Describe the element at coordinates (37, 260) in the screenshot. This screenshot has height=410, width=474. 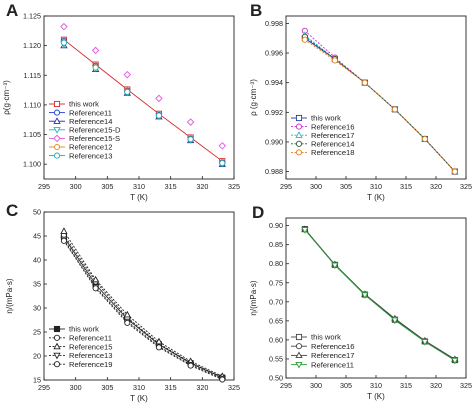
I see `y-tick-label: 40` at that location.